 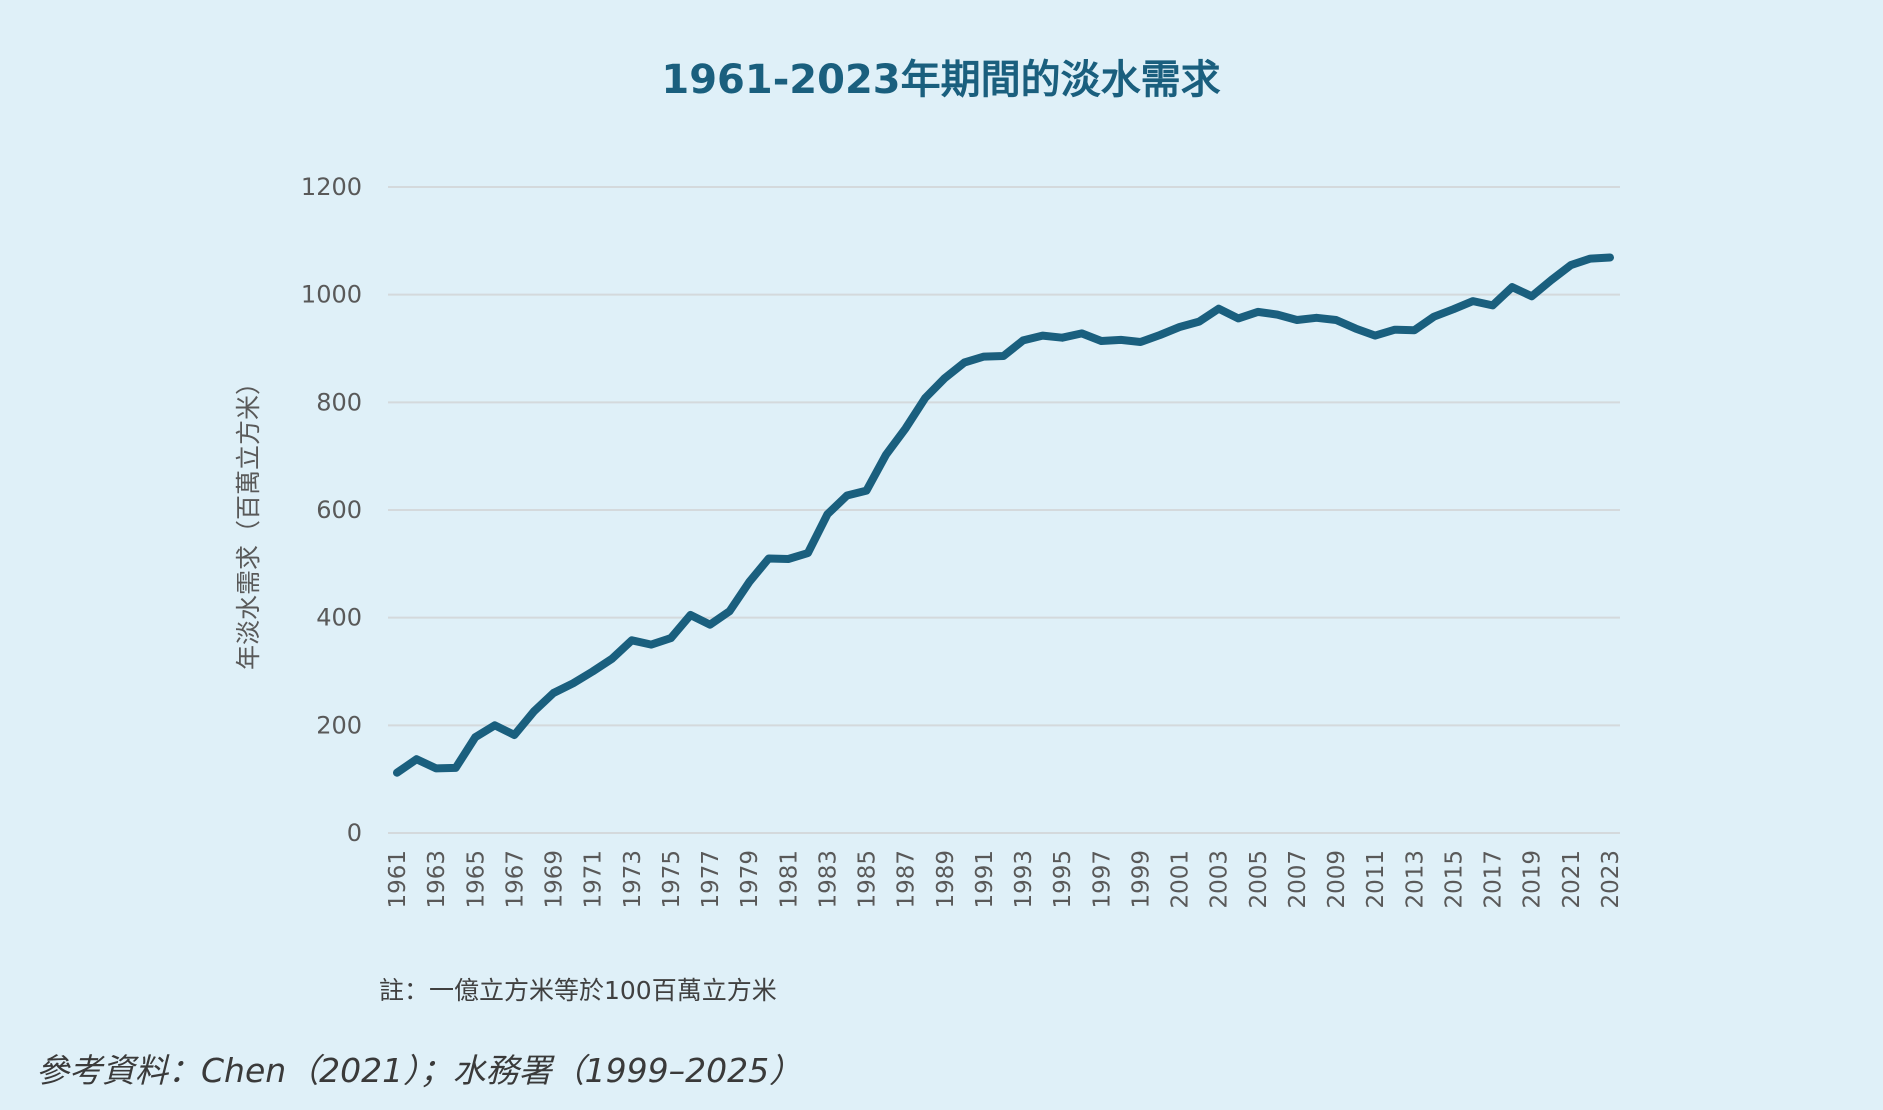 I want to click on x-tick-label: 2017, so click(x=1494, y=879).